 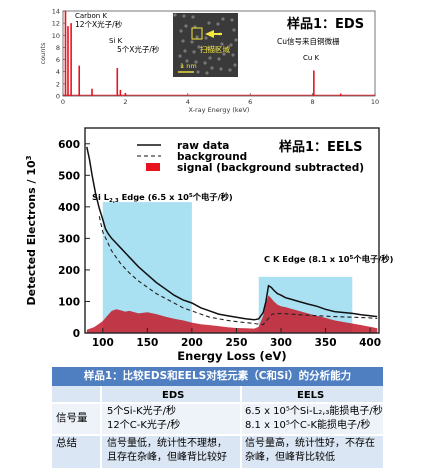 What do you see at coordinates (250, 102) in the screenshot?
I see `eds-xtick-label: 6` at bounding box center [250, 102].